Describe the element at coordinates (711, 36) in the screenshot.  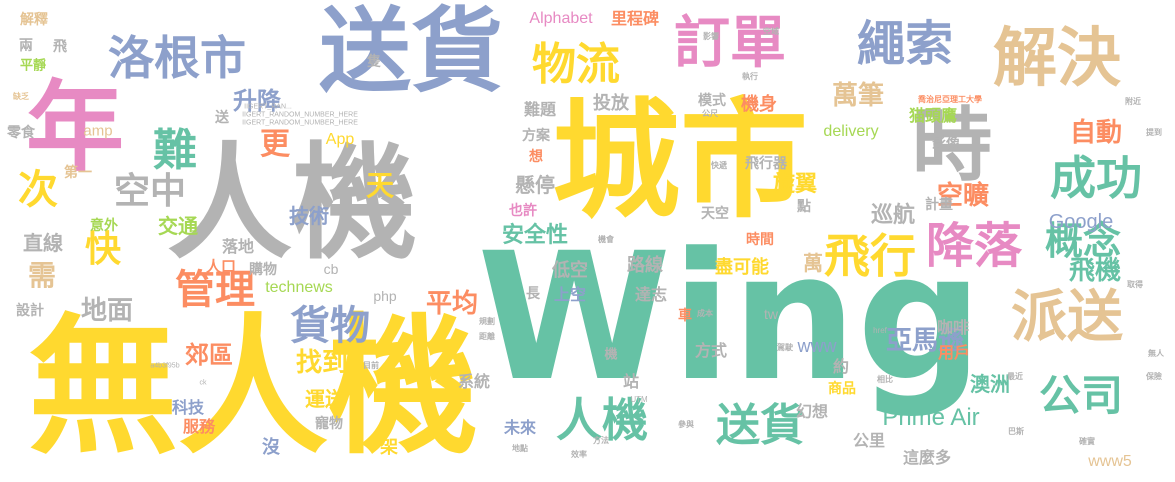
I see `word-ying-xiang-small: 影響` at that location.